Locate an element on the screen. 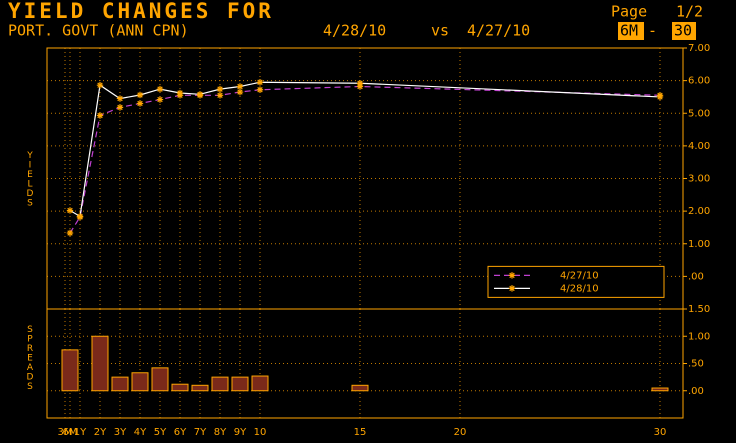 The height and width of the screenshot is (443, 736). x-tick-label: 5Y is located at coordinates (160, 432).